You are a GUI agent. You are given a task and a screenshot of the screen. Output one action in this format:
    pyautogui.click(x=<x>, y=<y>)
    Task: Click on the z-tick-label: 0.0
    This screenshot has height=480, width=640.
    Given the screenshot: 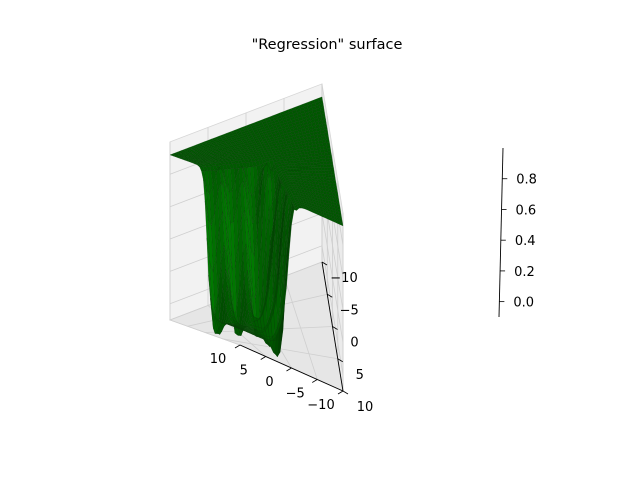 What is the action you would take?
    pyautogui.click(x=523, y=303)
    